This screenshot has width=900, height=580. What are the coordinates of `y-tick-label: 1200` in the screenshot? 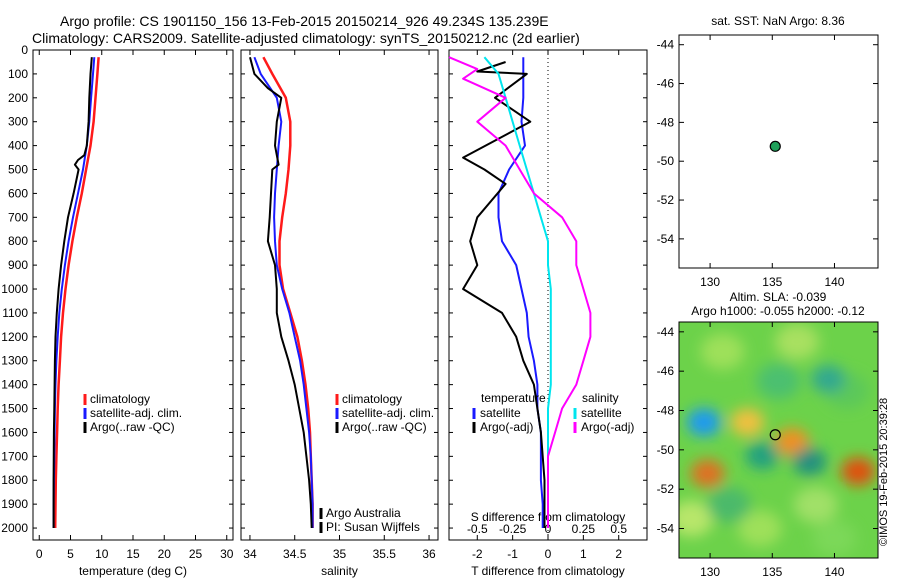 It's located at (14, 337).